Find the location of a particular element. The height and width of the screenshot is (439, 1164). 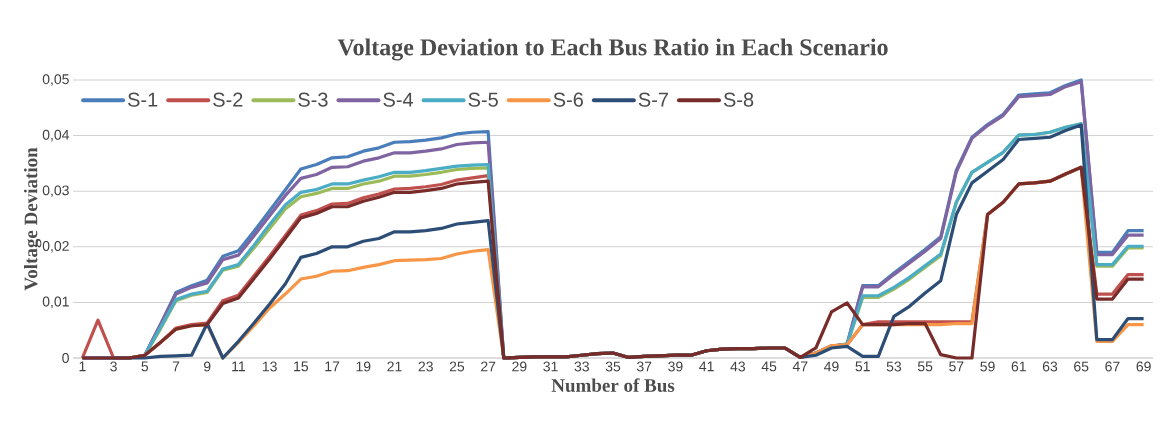

x-tick-label: 11 is located at coordinates (239, 366).